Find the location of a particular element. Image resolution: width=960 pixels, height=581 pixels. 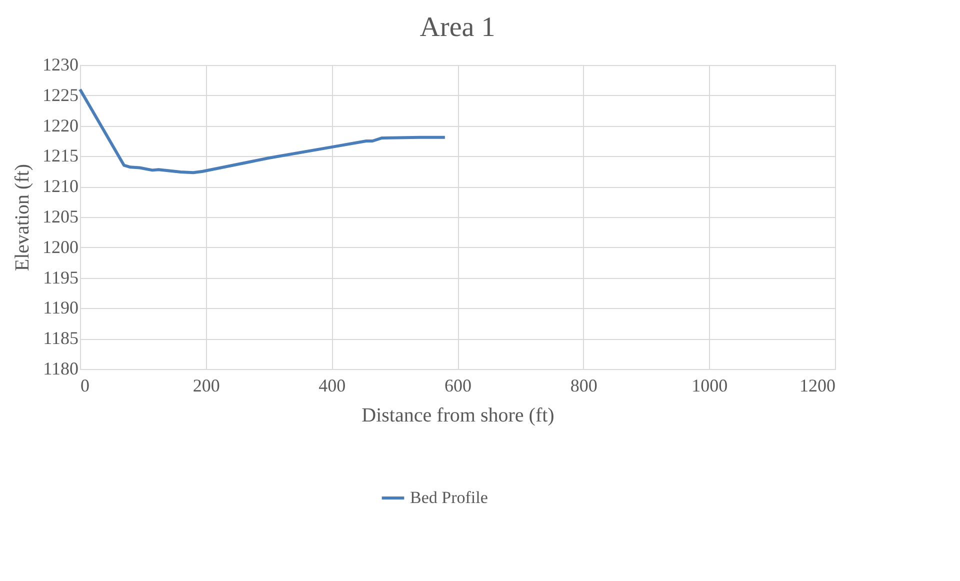

y-tick-label: 1200 is located at coordinates (60, 246).